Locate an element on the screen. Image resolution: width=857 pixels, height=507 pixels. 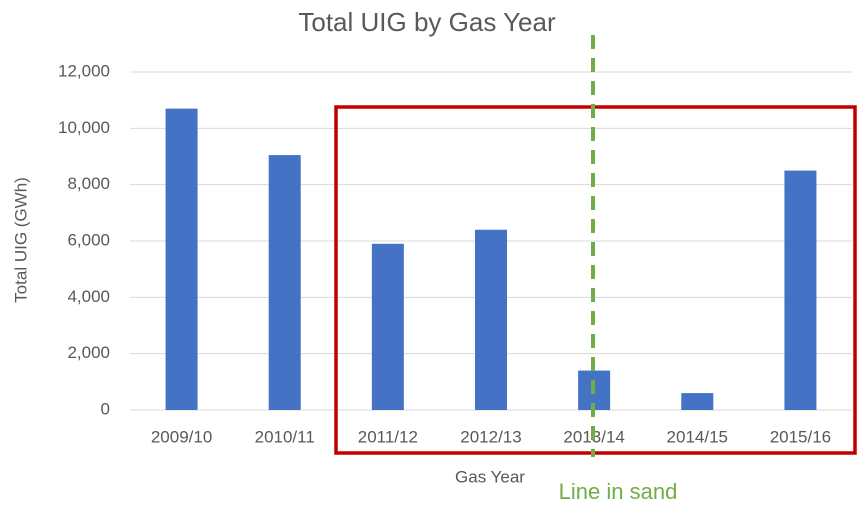
y-tick-label: 2,000 is located at coordinates (88, 352).